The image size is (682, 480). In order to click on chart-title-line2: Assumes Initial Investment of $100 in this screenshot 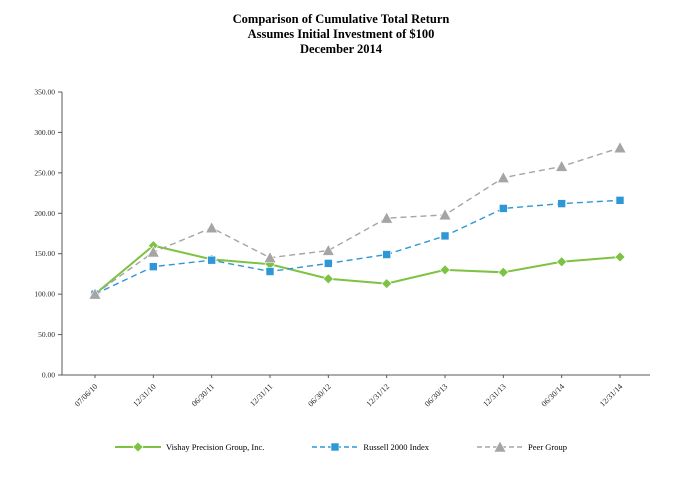, I will do `click(341, 34)`.